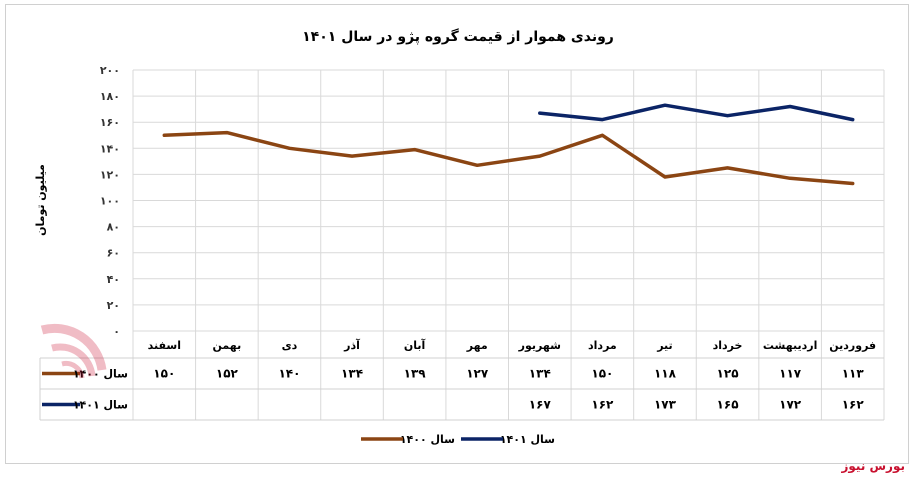 This screenshot has width=919, height=477. What do you see at coordinates (227, 374) in the screenshot?
I see `data-value-label: ۱۵۲` at bounding box center [227, 374].